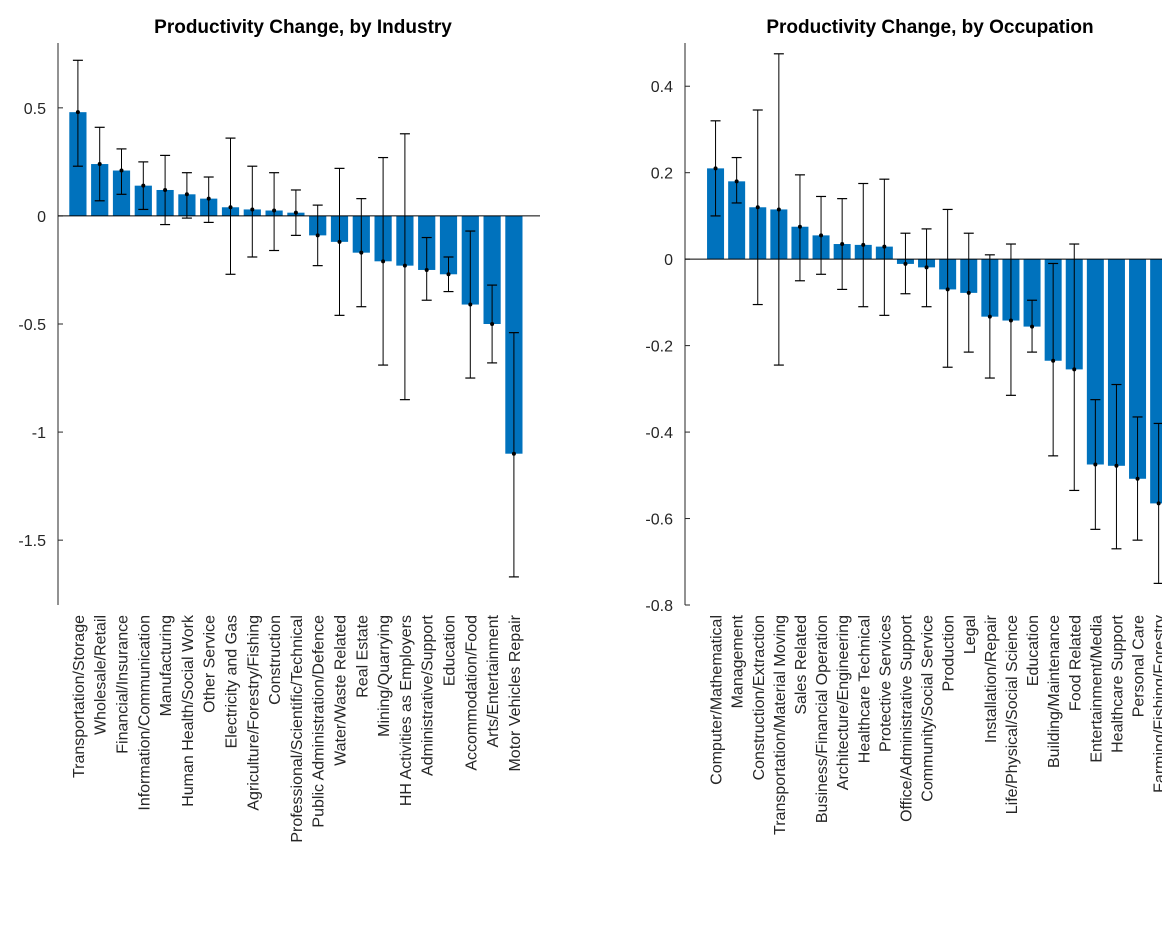 The height and width of the screenshot is (928, 1162). Describe the element at coordinates (843, 702) in the screenshot. I see `category-label: Architecture/Engineering` at that location.